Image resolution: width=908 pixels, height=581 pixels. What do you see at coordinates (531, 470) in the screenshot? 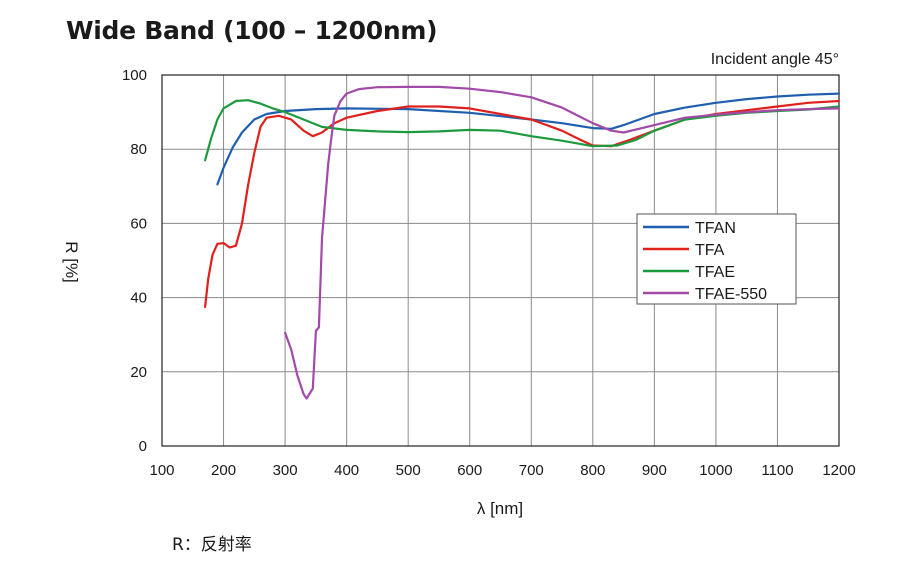
I see `x-tick-label: 700` at bounding box center [531, 470].